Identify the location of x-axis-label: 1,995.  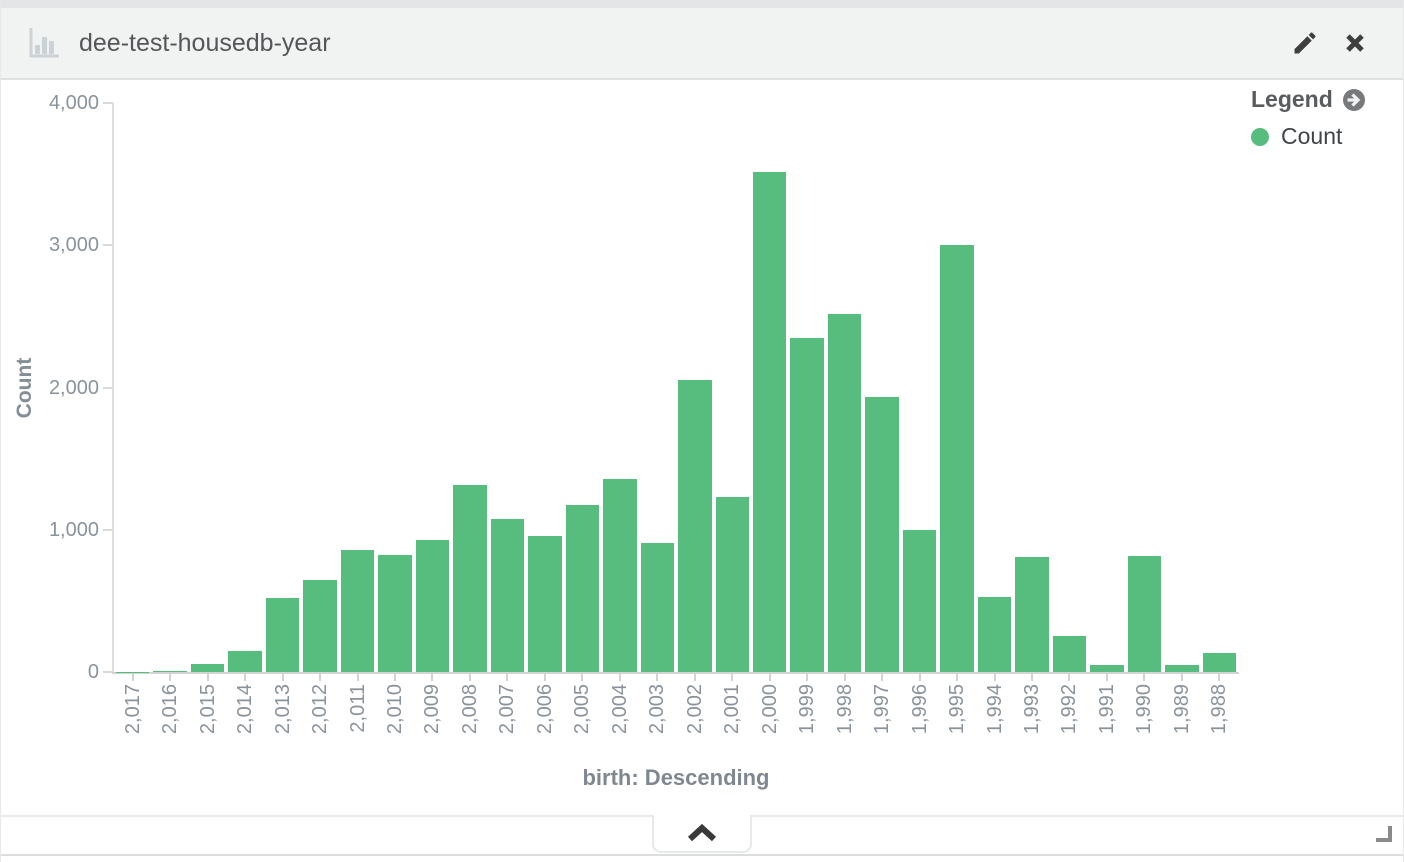
(957, 709).